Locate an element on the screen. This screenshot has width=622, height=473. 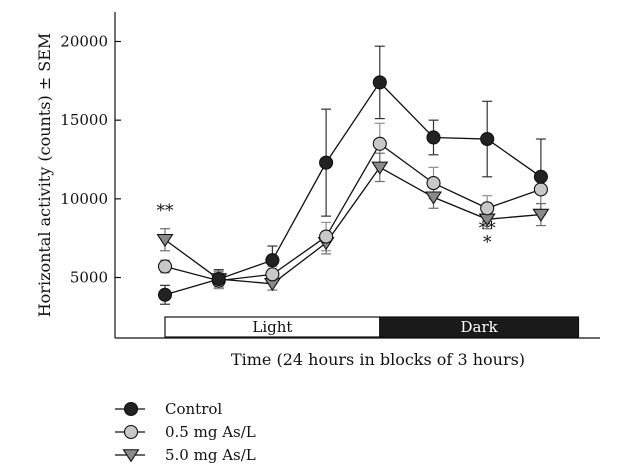
legend: Control 0.5 mg As/L 5.0 mg As/L is located at coordinates (185, 432).